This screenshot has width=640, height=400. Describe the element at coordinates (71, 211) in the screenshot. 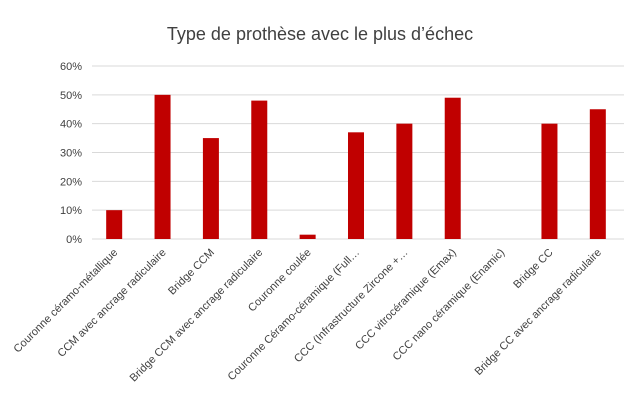

I see `y-tick-label: 10%` at that location.